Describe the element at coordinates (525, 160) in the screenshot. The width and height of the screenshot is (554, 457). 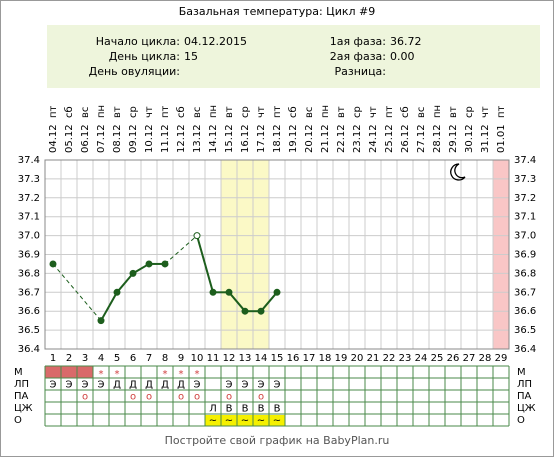
I see `y-tick-label-right: 37.4` at that location.